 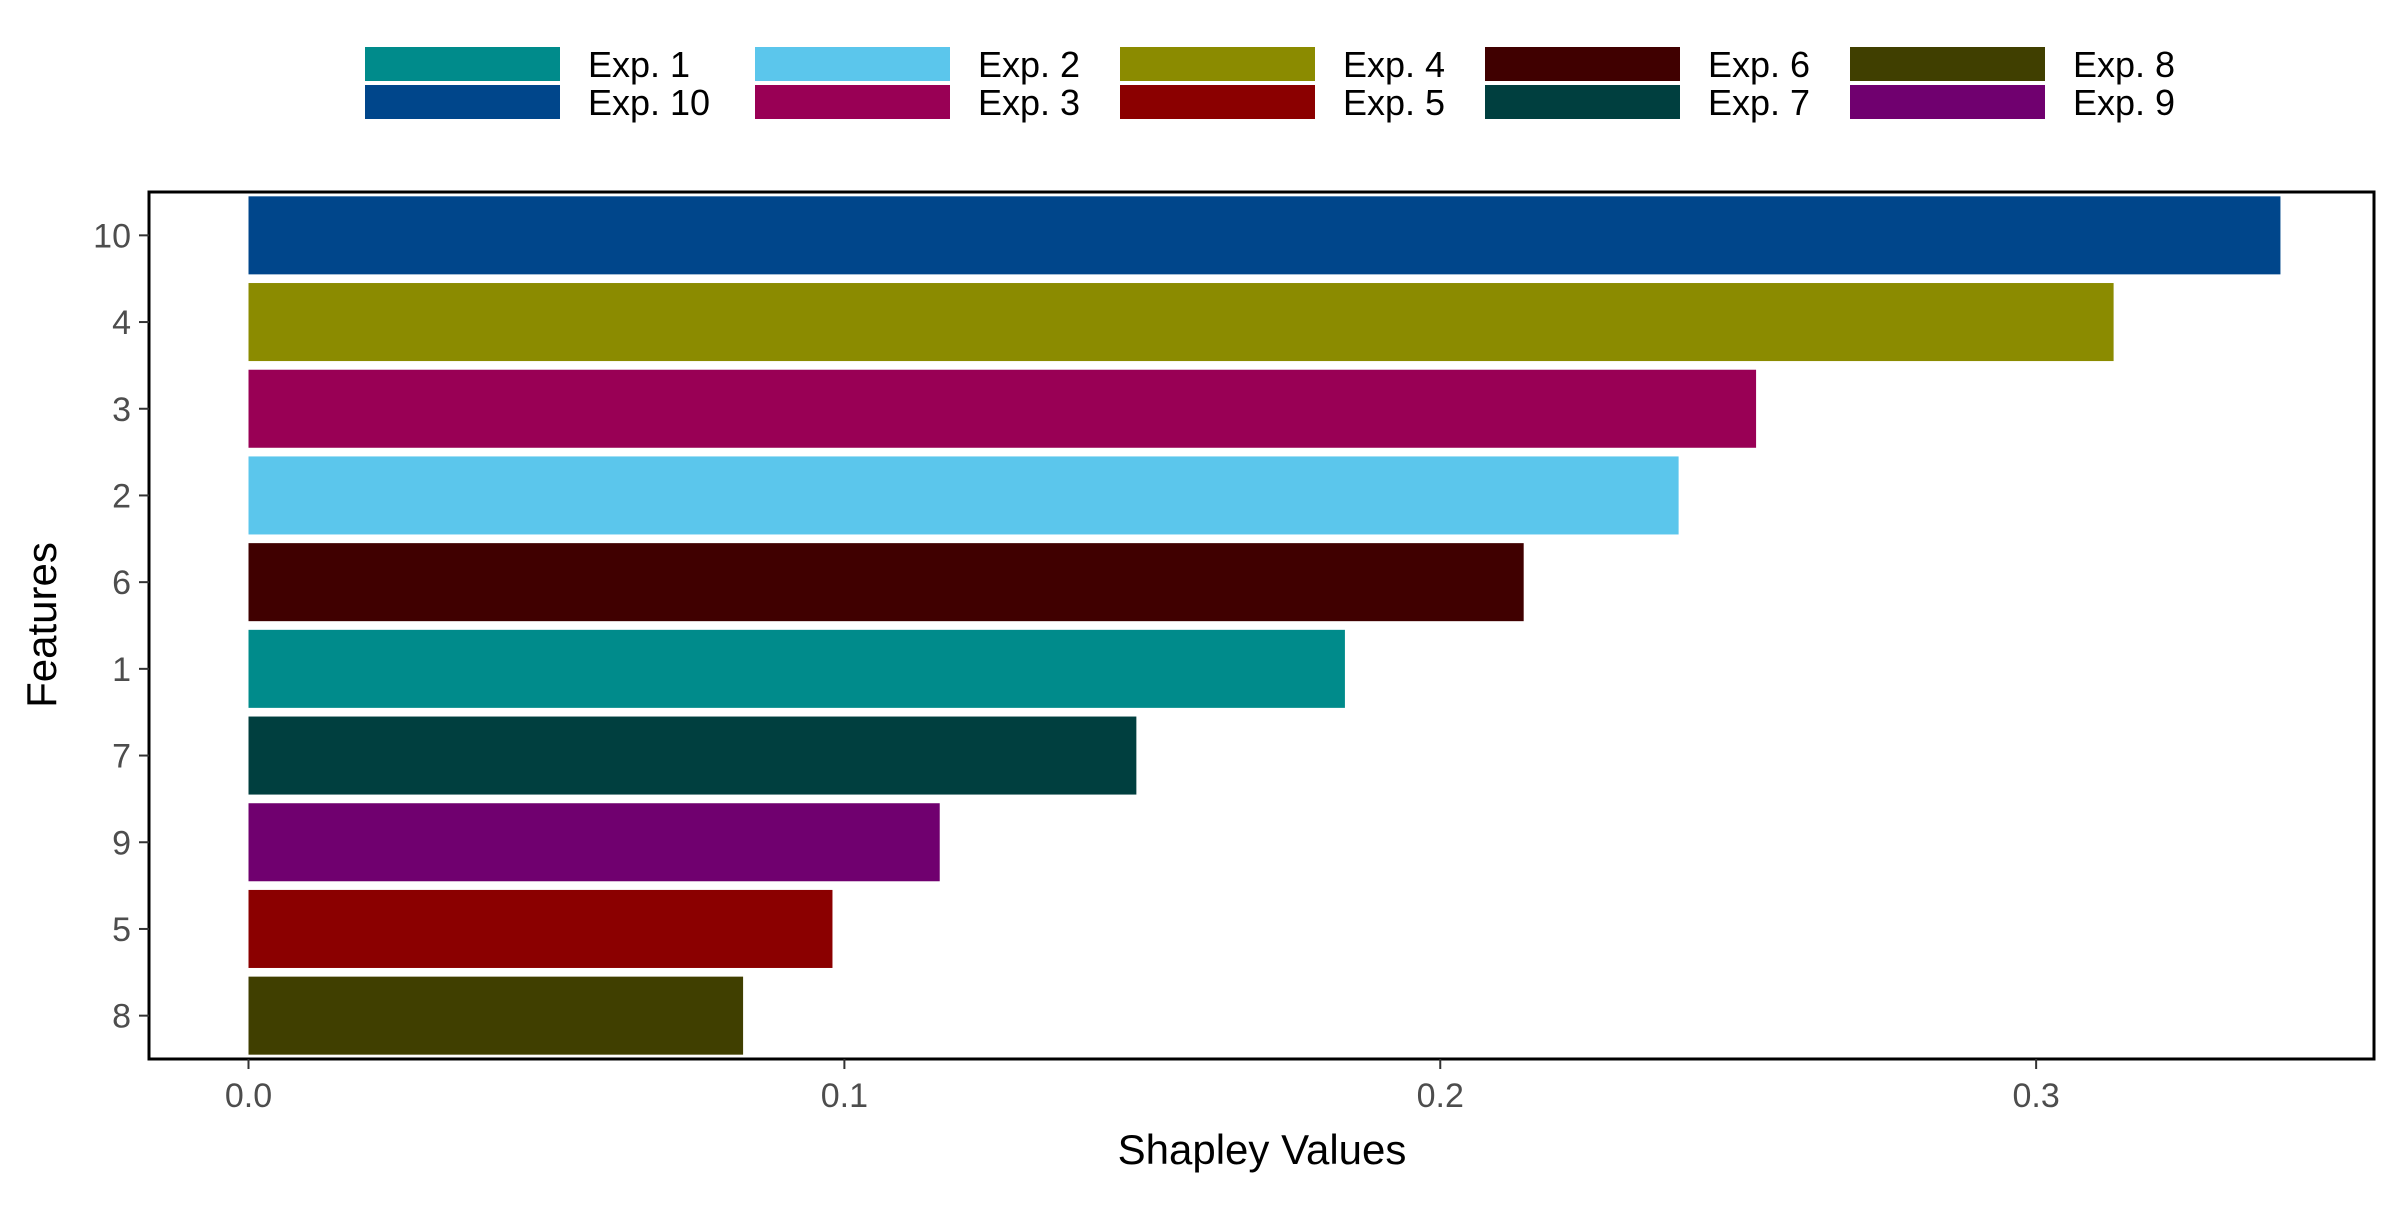 What do you see at coordinates (1262, 1149) in the screenshot?
I see `x-axis-title: Shapley Values` at bounding box center [1262, 1149].